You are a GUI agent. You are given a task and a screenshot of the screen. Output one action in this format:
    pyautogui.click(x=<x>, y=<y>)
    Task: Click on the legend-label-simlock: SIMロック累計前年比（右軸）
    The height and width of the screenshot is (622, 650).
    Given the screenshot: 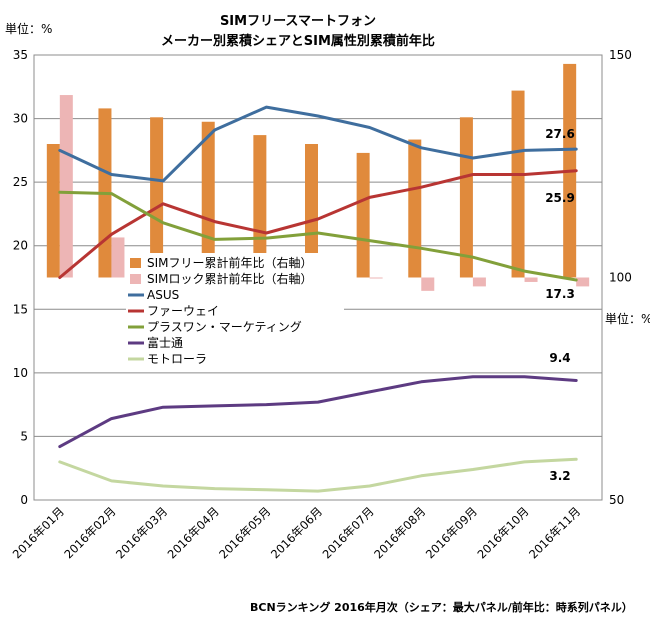 What is the action you would take?
    pyautogui.click(x=230, y=278)
    